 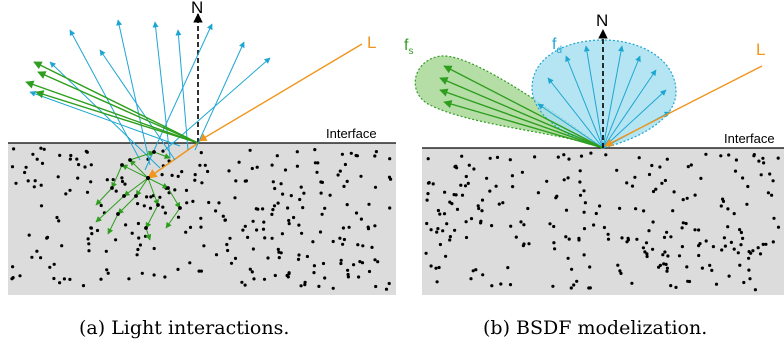 What do you see at coordinates (116, 102) in the screenshot?
I see `specular-ray` at bounding box center [116, 102].